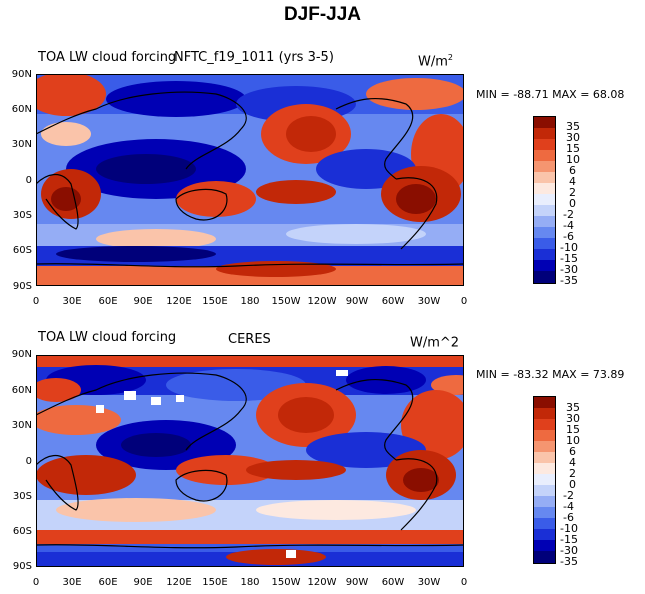 This screenshot has height=594, width=645. Describe the element at coordinates (493, 94) in the screenshot. I see `panel1-min-label: MIN =` at that location.